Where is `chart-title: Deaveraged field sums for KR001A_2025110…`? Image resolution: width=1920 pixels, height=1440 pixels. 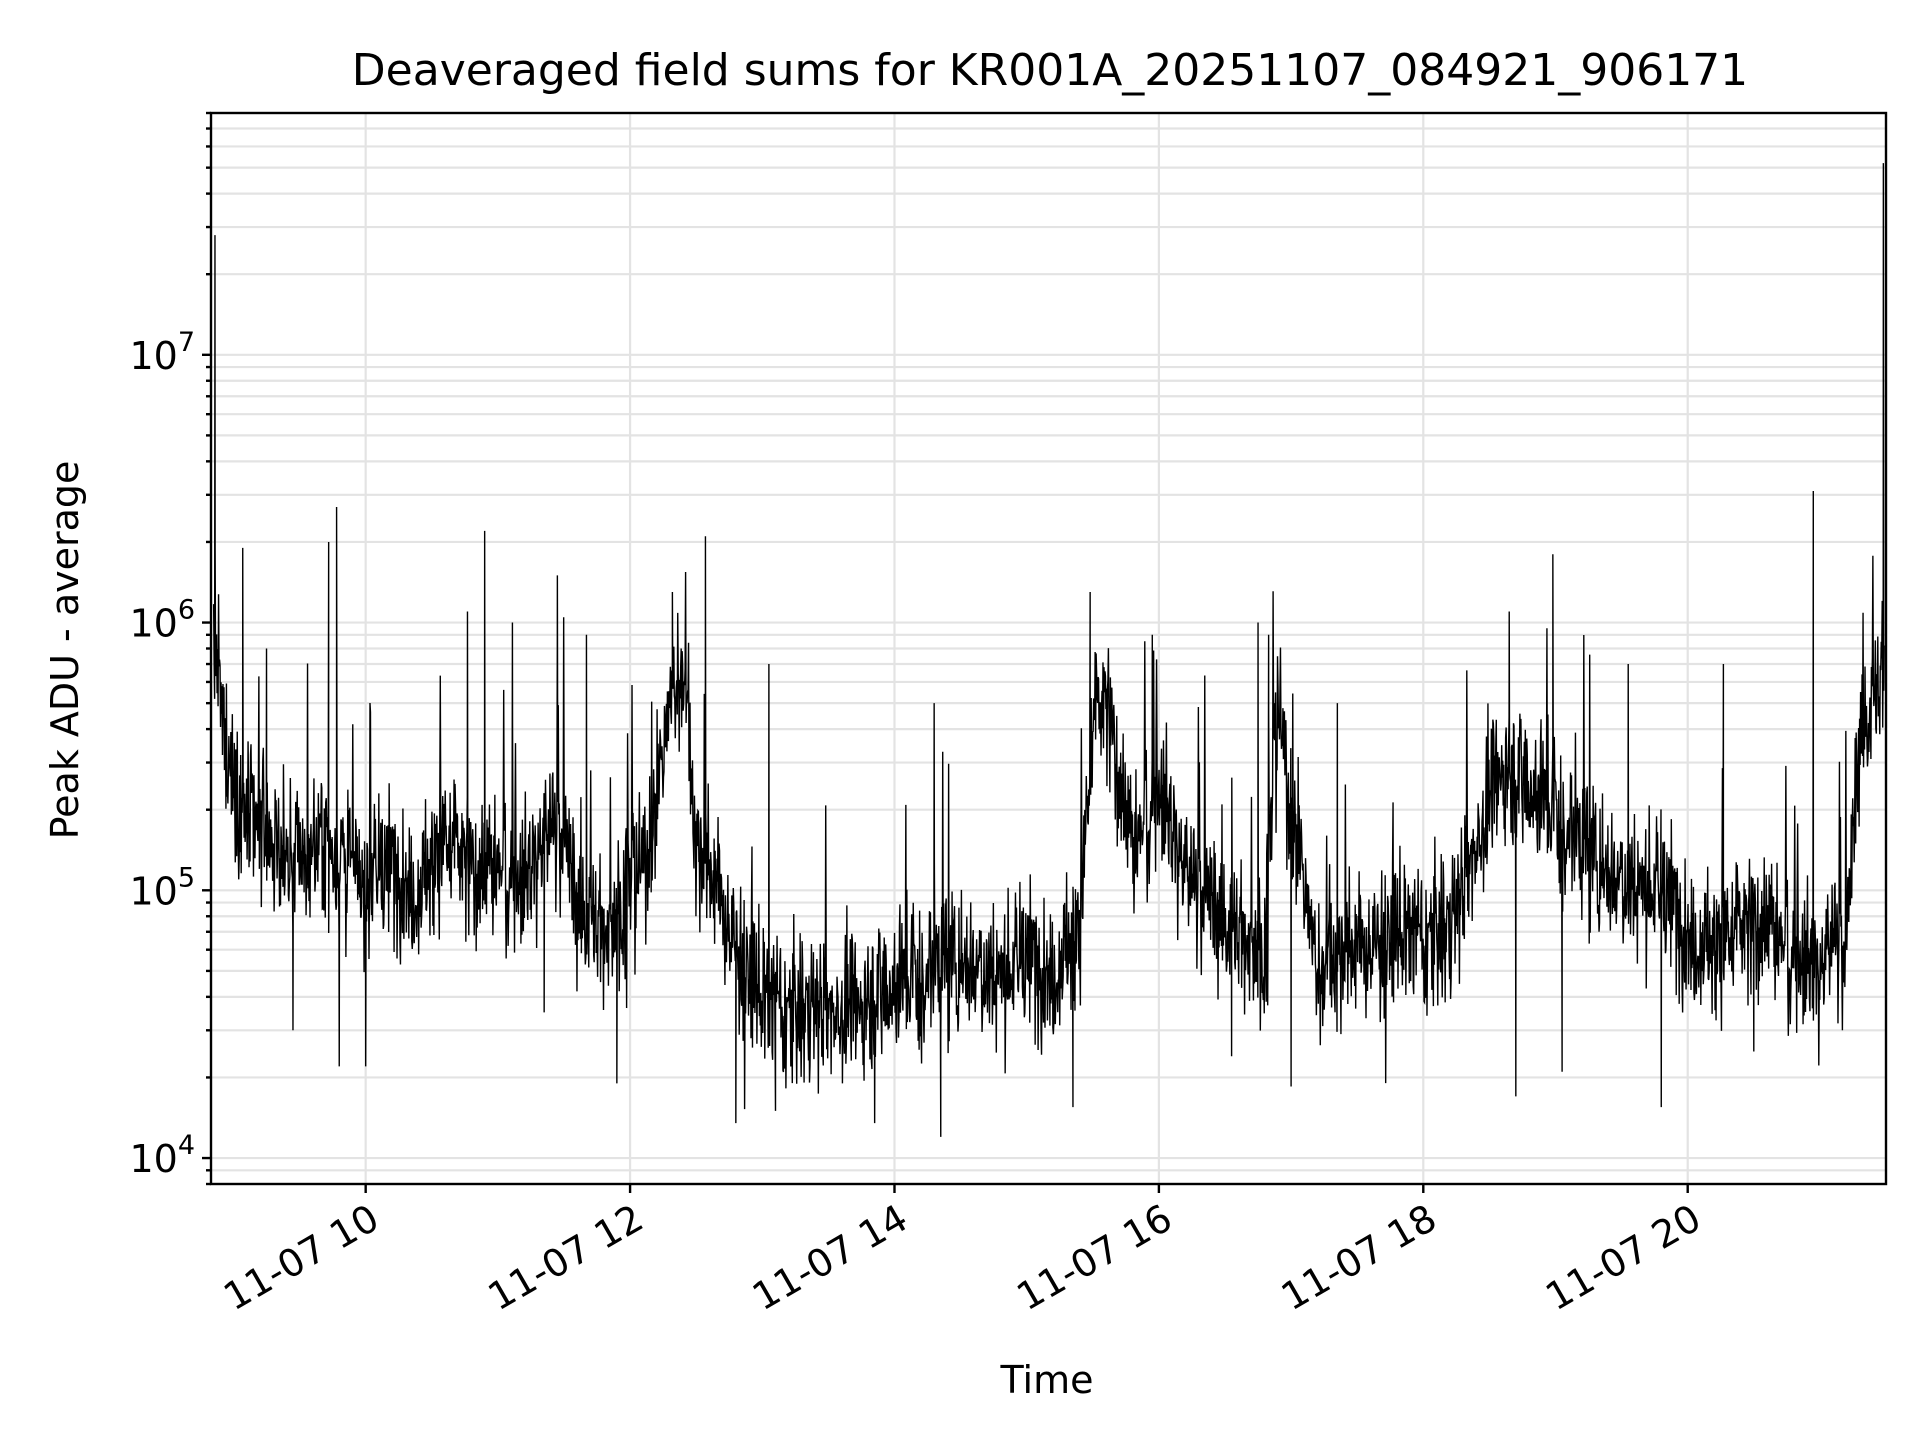
chart-title: Deaveraged field sums for KR001A_2025110… is located at coordinates (1050, 70).